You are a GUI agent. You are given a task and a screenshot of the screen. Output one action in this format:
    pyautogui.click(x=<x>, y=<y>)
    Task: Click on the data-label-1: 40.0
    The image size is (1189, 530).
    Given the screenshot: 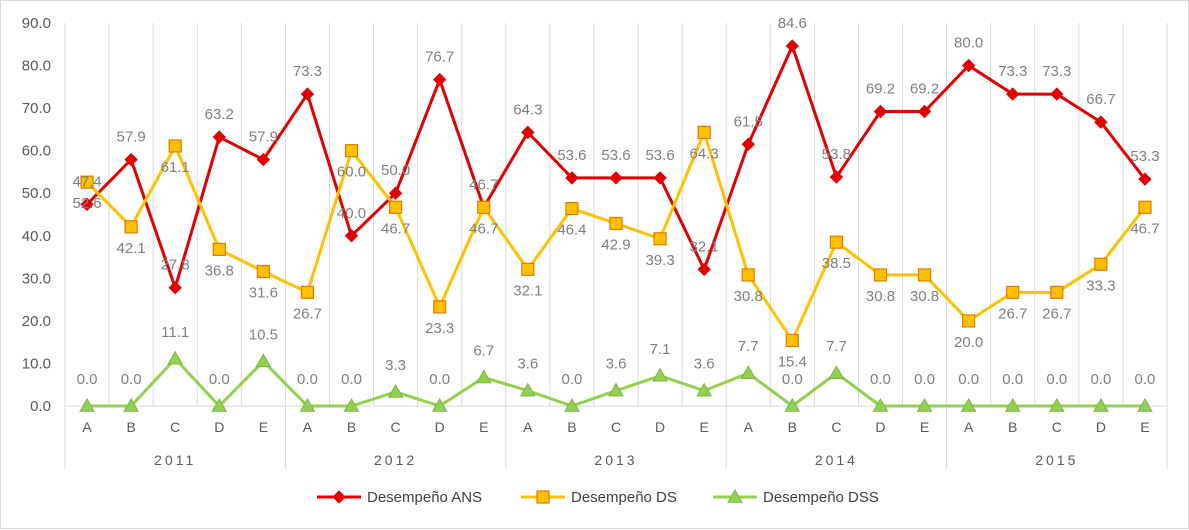 What is the action you would take?
    pyautogui.click(x=351, y=213)
    